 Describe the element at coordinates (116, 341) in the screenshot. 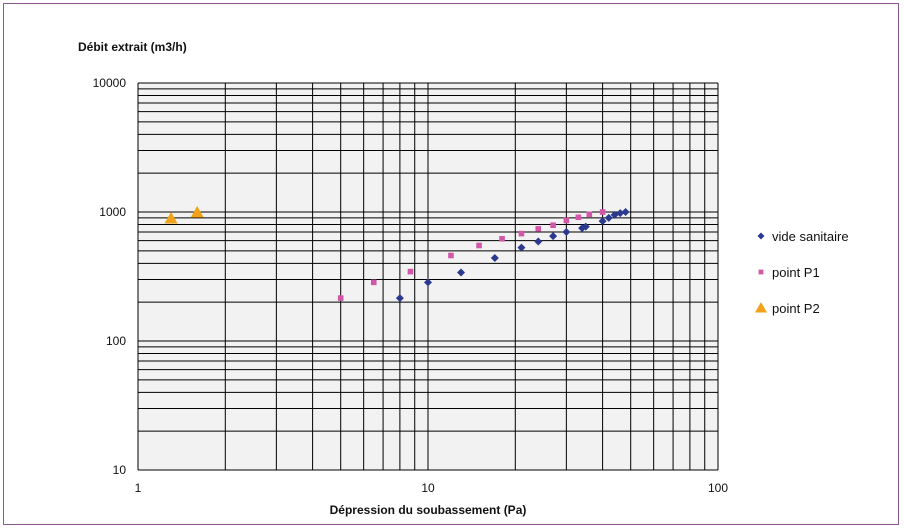

I see `y-tick-label: 100` at that location.